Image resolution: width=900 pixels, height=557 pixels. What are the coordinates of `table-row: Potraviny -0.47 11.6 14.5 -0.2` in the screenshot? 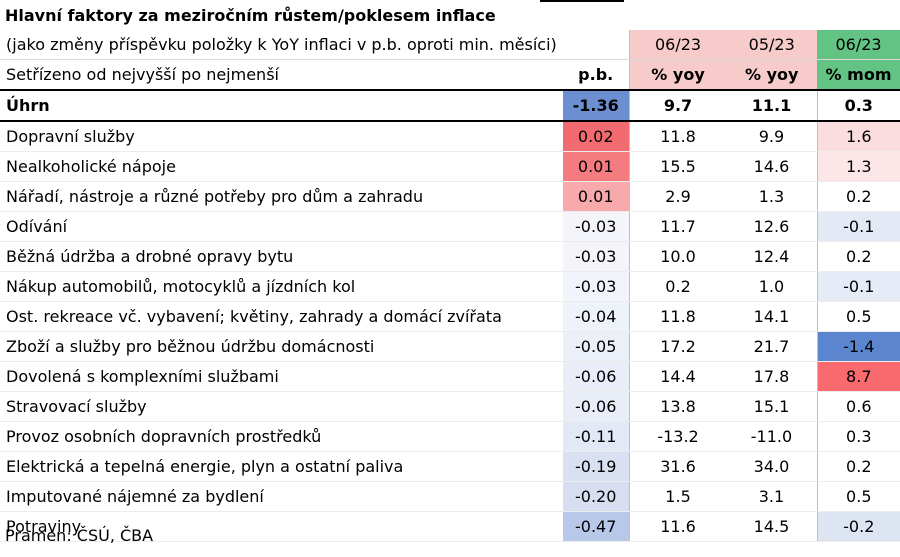 It's located at (450, 526).